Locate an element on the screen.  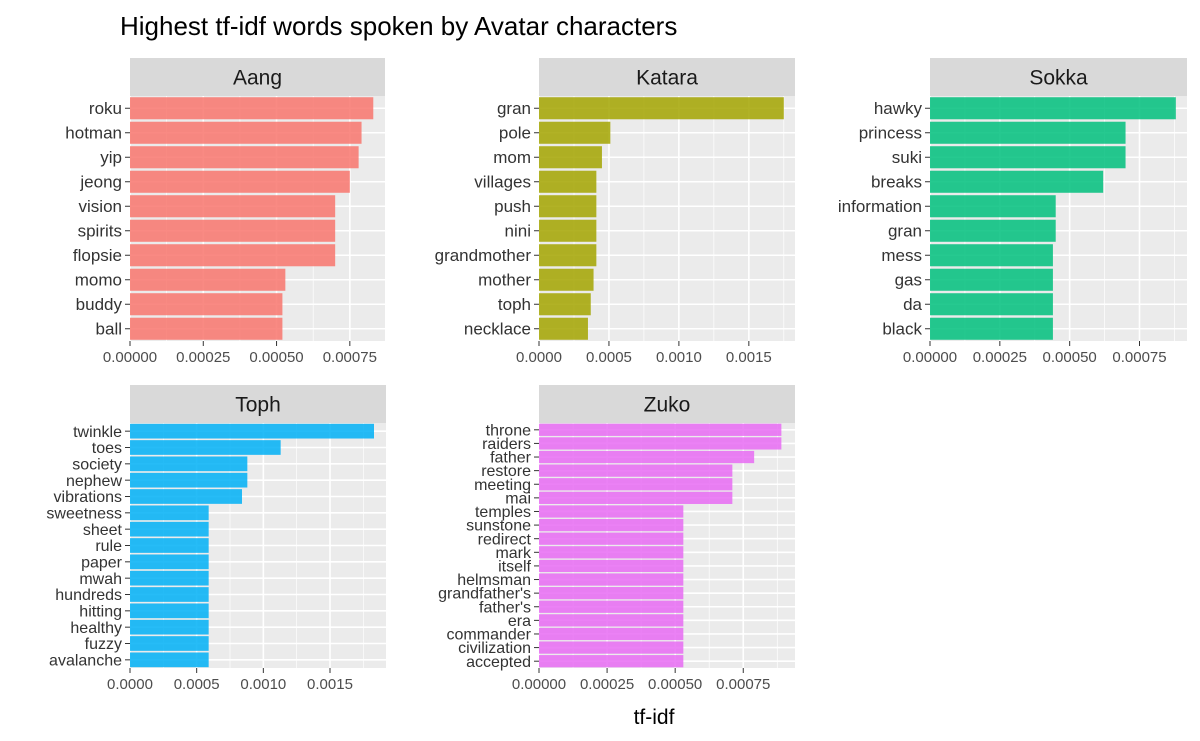
facet-strip-aang is located at coordinates (257, 77).